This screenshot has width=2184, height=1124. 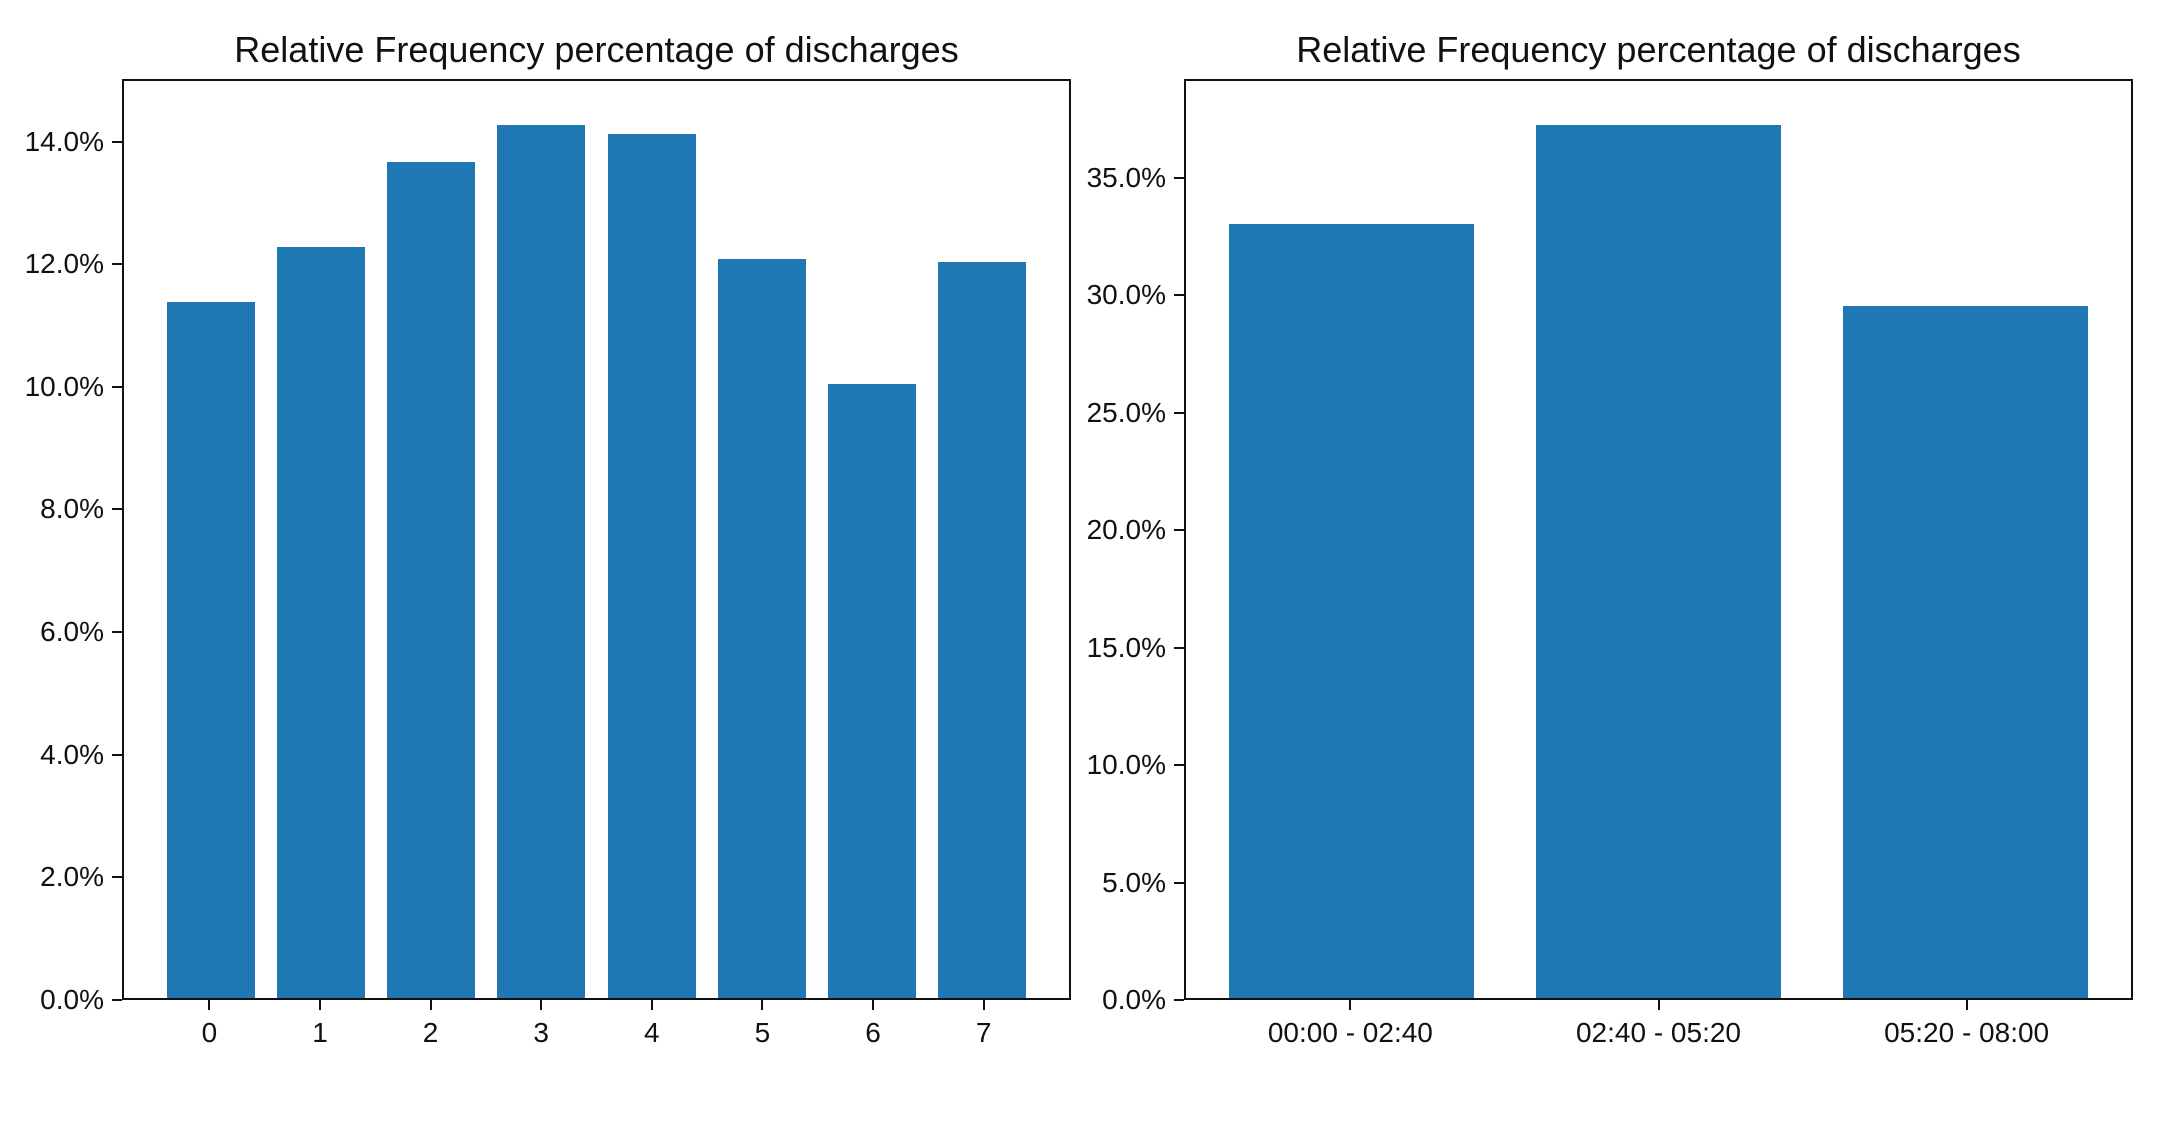 I want to click on y-tick-label: 4.0%, so click(x=72, y=754).